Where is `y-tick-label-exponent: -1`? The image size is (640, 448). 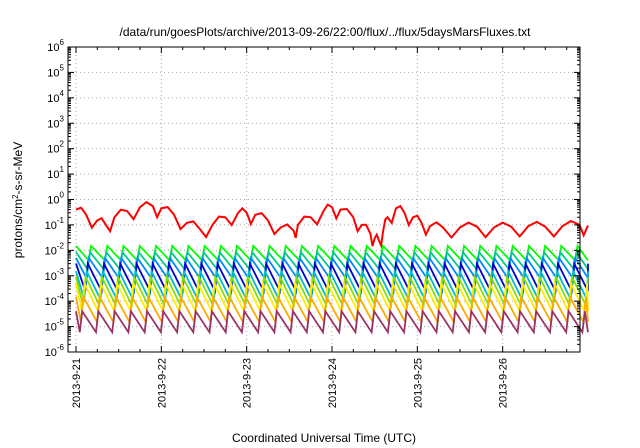 y-tick-label-exponent: -1 is located at coordinates (61, 220).